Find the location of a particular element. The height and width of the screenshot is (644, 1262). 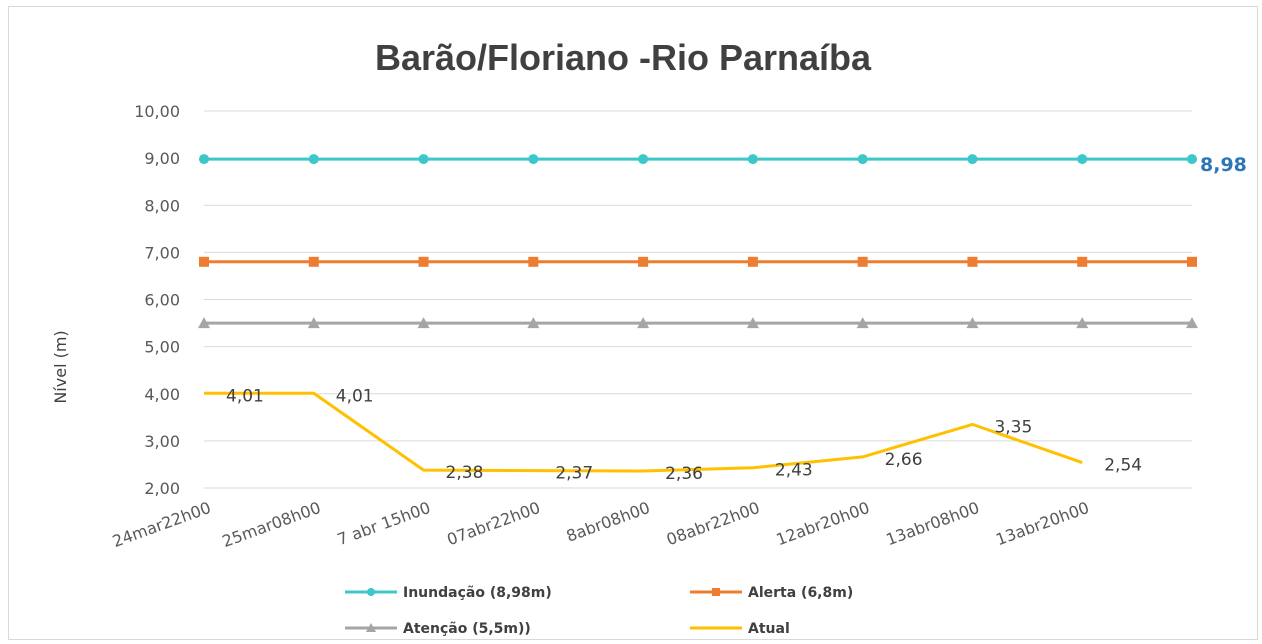

x-tick-label: 13abr20h00 is located at coordinates (1042, 523).